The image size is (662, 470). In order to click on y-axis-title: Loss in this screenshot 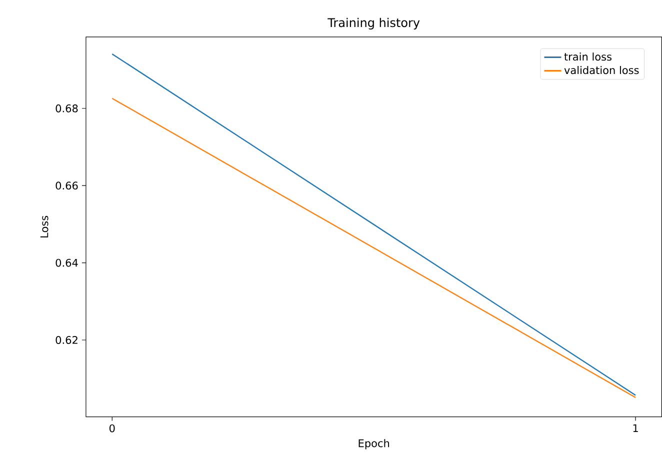, I will do `click(44, 227)`.